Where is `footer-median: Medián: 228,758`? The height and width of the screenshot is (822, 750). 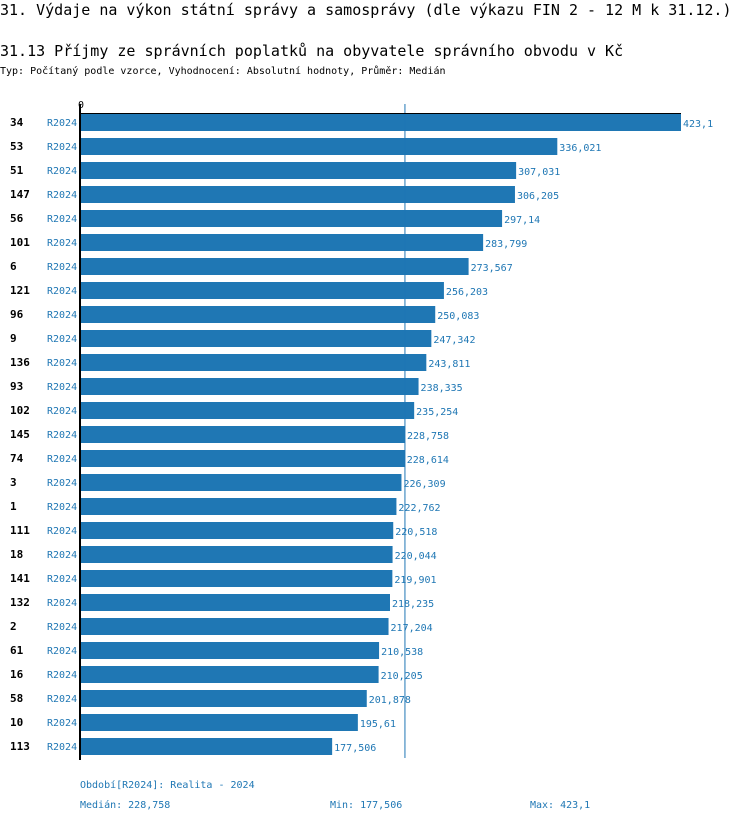
footer-median: Medián: 228,758 is located at coordinates (125, 805).